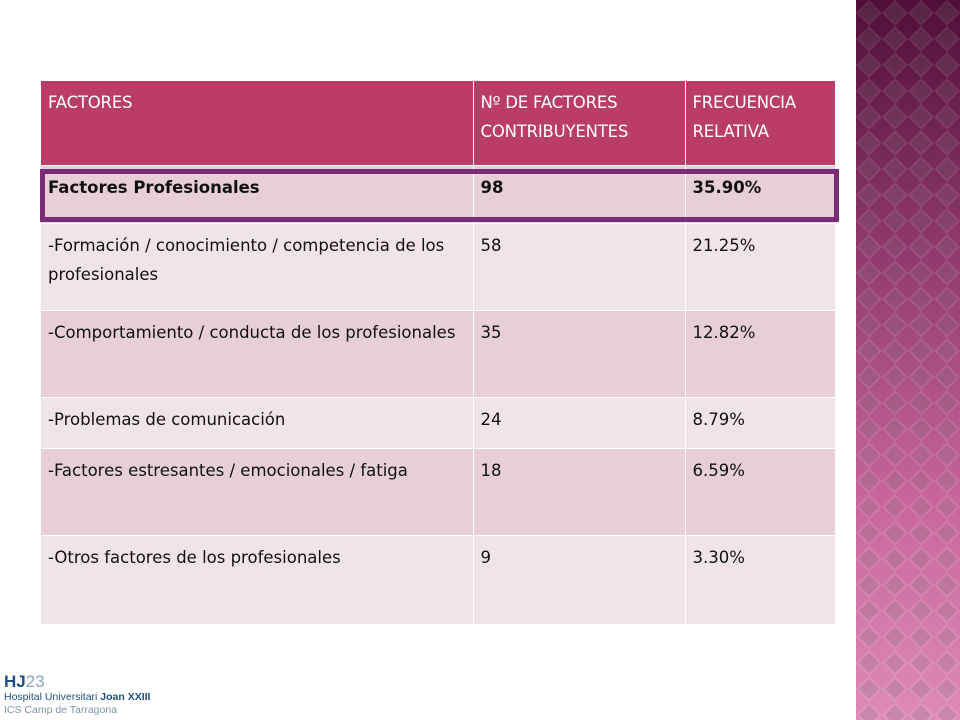  Describe the element at coordinates (760, 423) in the screenshot. I see `table-cell: 8.79%` at that location.